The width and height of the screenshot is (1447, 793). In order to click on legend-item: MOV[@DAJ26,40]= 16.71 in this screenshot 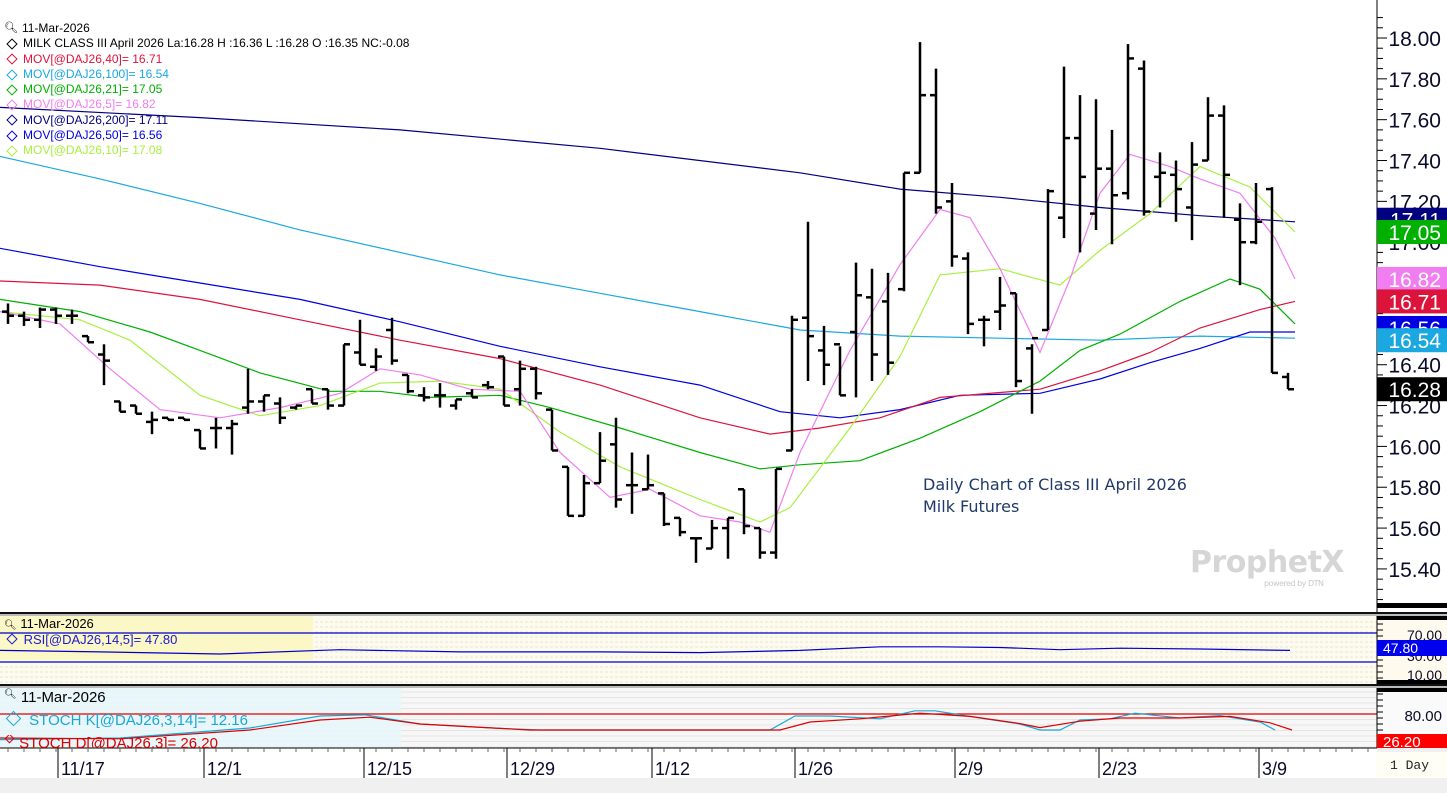, I will do `click(206, 59)`.